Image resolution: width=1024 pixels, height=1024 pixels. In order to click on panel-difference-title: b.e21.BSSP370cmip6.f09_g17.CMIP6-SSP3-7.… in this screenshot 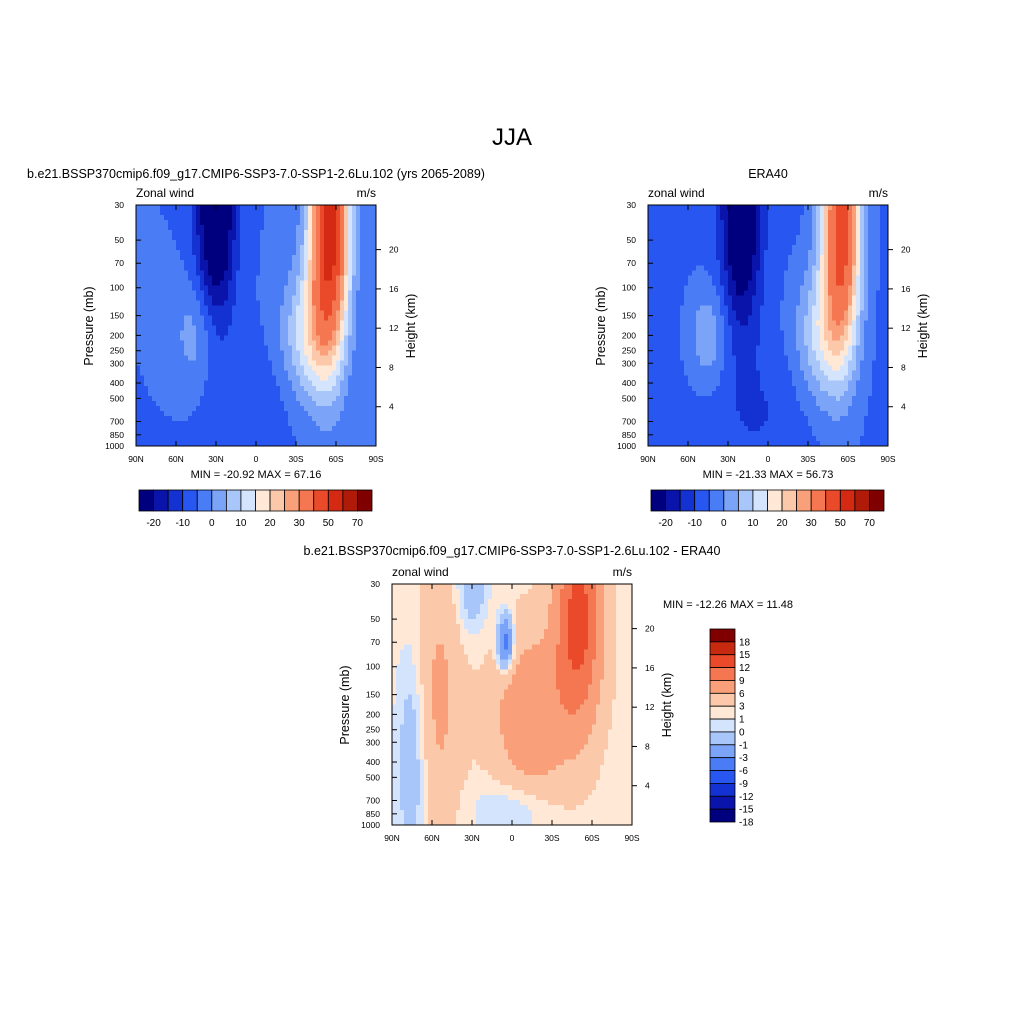, I will do `click(512, 551)`.